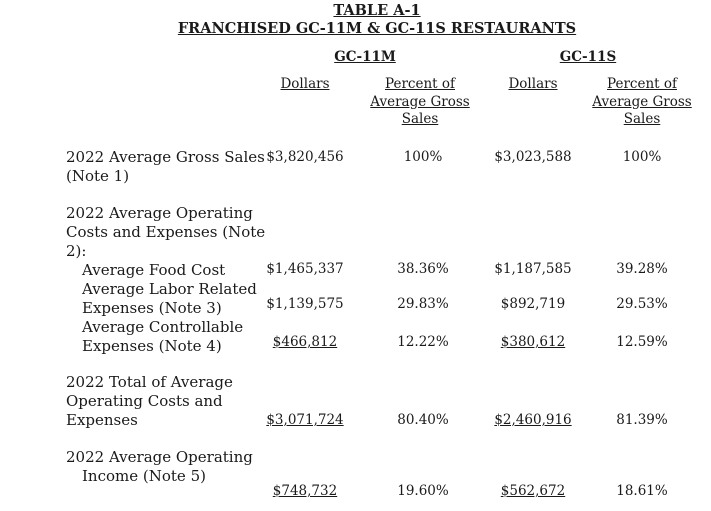 The height and width of the screenshot is (511, 711). What do you see at coordinates (642, 269) in the screenshot?
I see `cell-food-cost-s-percent: 39.28%` at bounding box center [642, 269].